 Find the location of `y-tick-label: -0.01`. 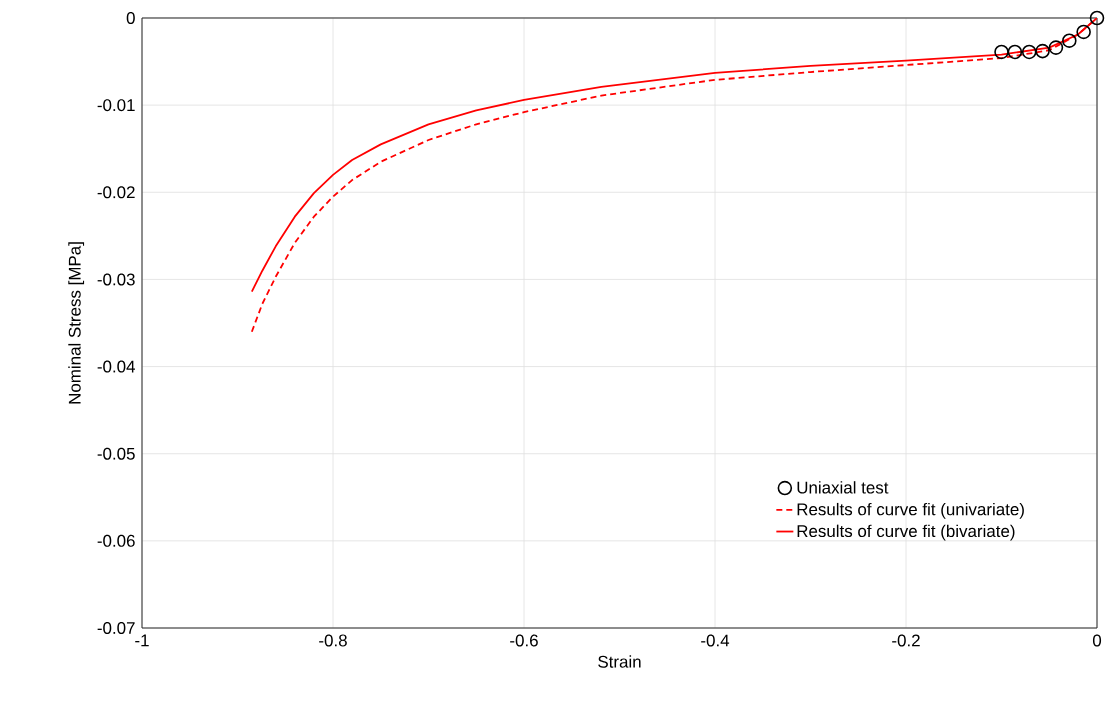

y-tick-label: -0.01 is located at coordinates (116, 105).